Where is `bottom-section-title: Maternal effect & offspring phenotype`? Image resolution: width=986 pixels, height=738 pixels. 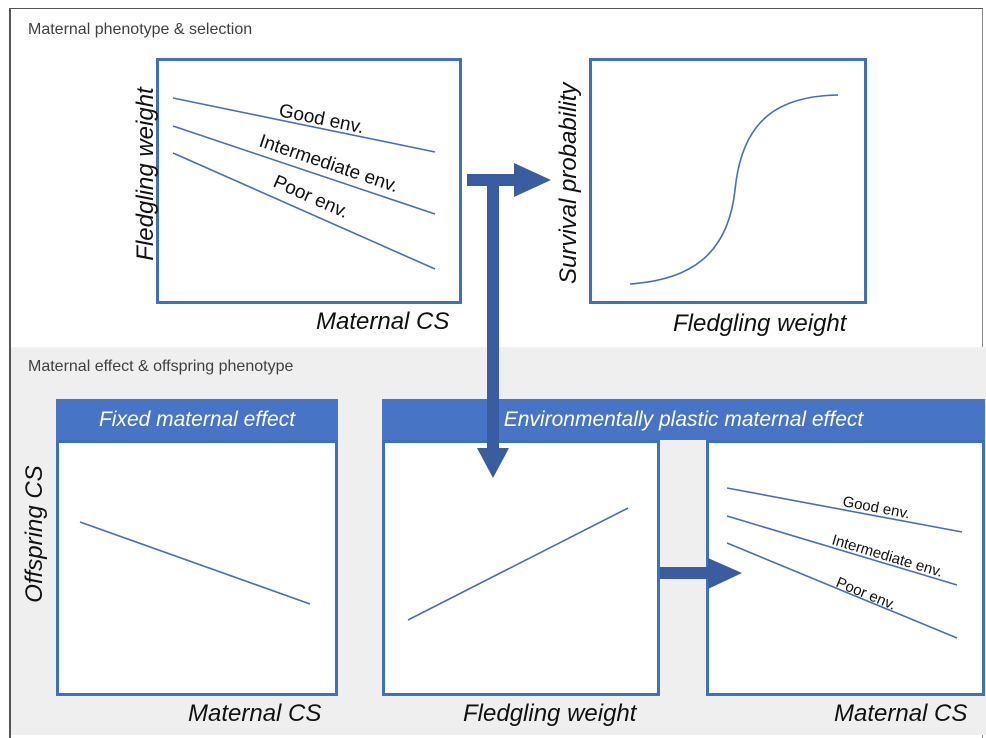
bottom-section-title: Maternal effect & offspring phenotype is located at coordinates (161, 366).